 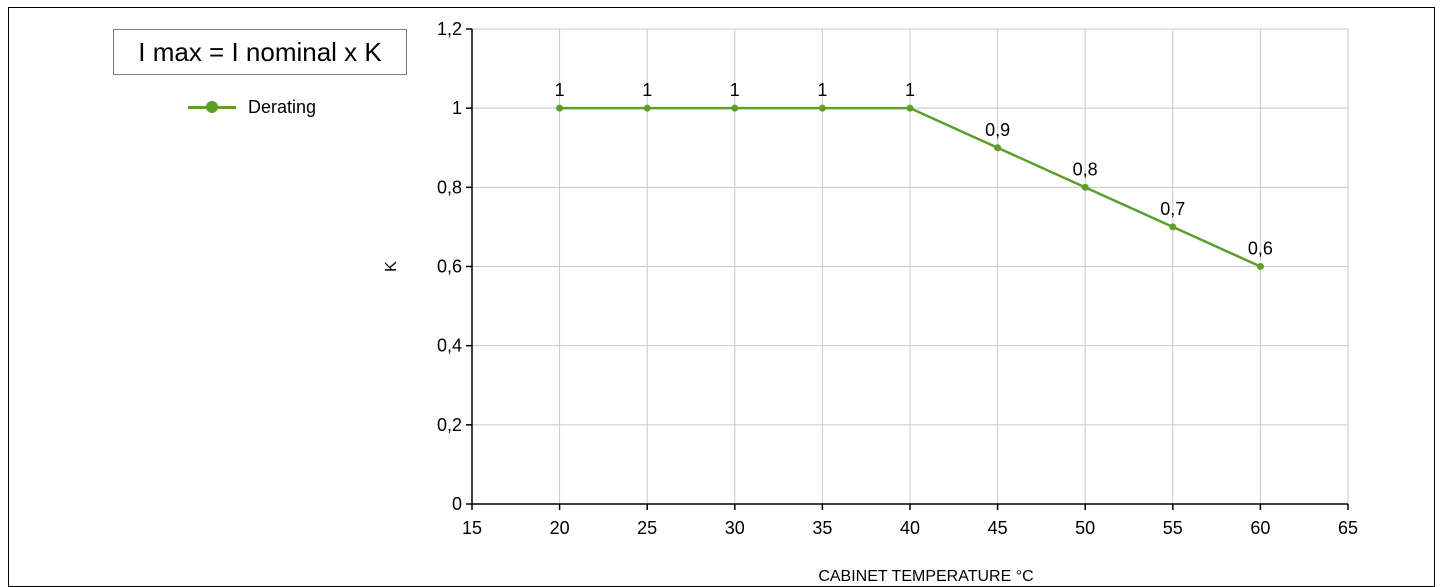 What do you see at coordinates (998, 528) in the screenshot?
I see `x-tick-label: 45` at bounding box center [998, 528].